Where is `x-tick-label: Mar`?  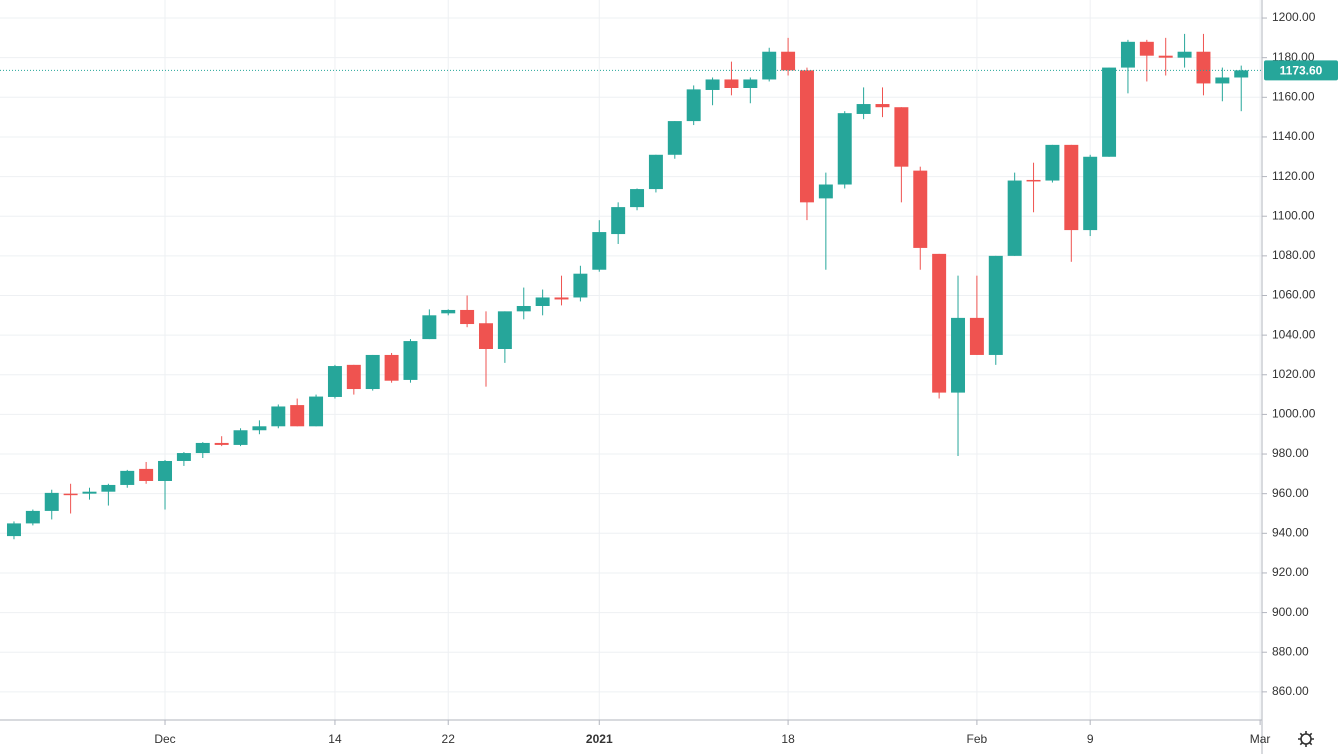
x-tick-label: Mar is located at coordinates (1260, 739).